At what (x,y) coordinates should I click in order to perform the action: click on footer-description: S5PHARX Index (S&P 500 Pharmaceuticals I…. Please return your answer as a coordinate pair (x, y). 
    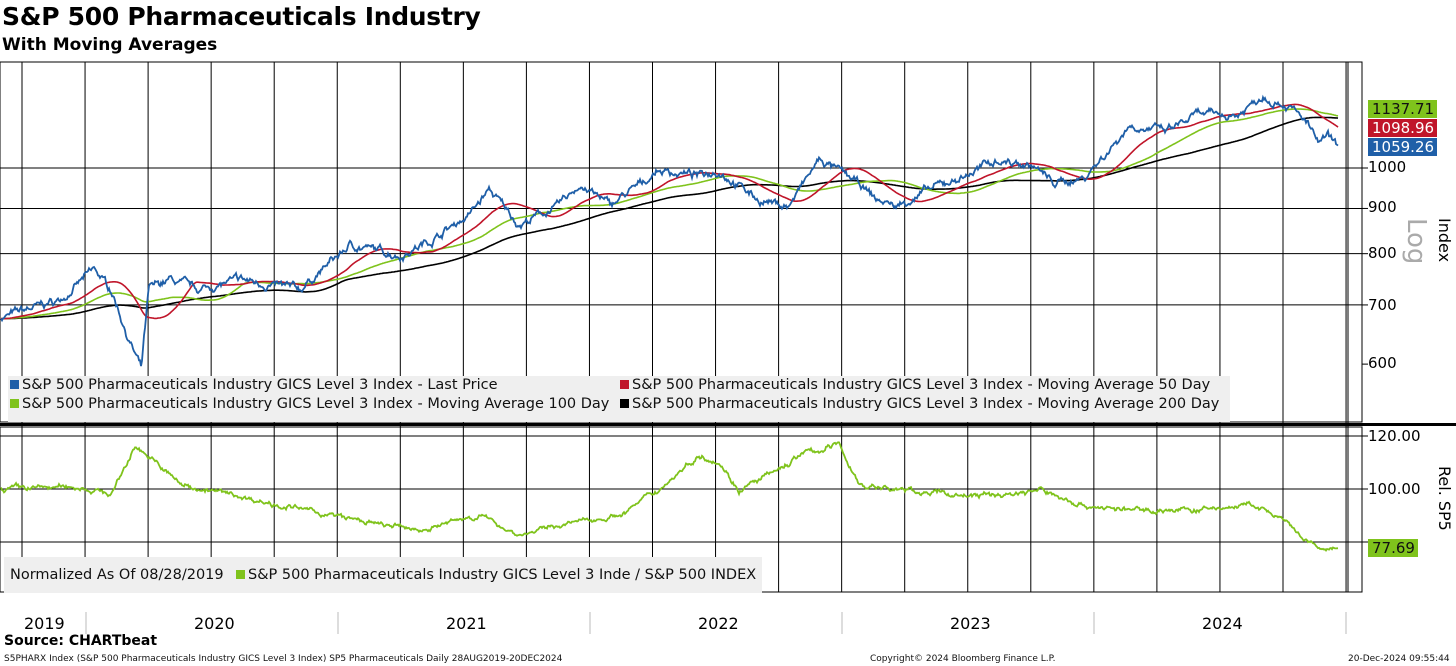
    Looking at the image, I should click on (283, 659).